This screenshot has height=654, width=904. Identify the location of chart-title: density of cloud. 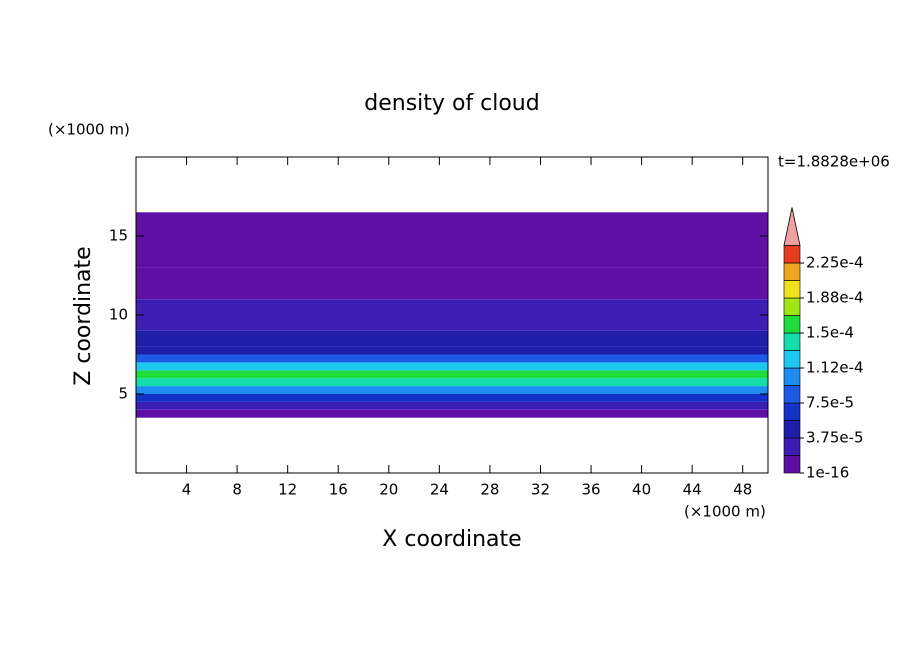
(451, 103).